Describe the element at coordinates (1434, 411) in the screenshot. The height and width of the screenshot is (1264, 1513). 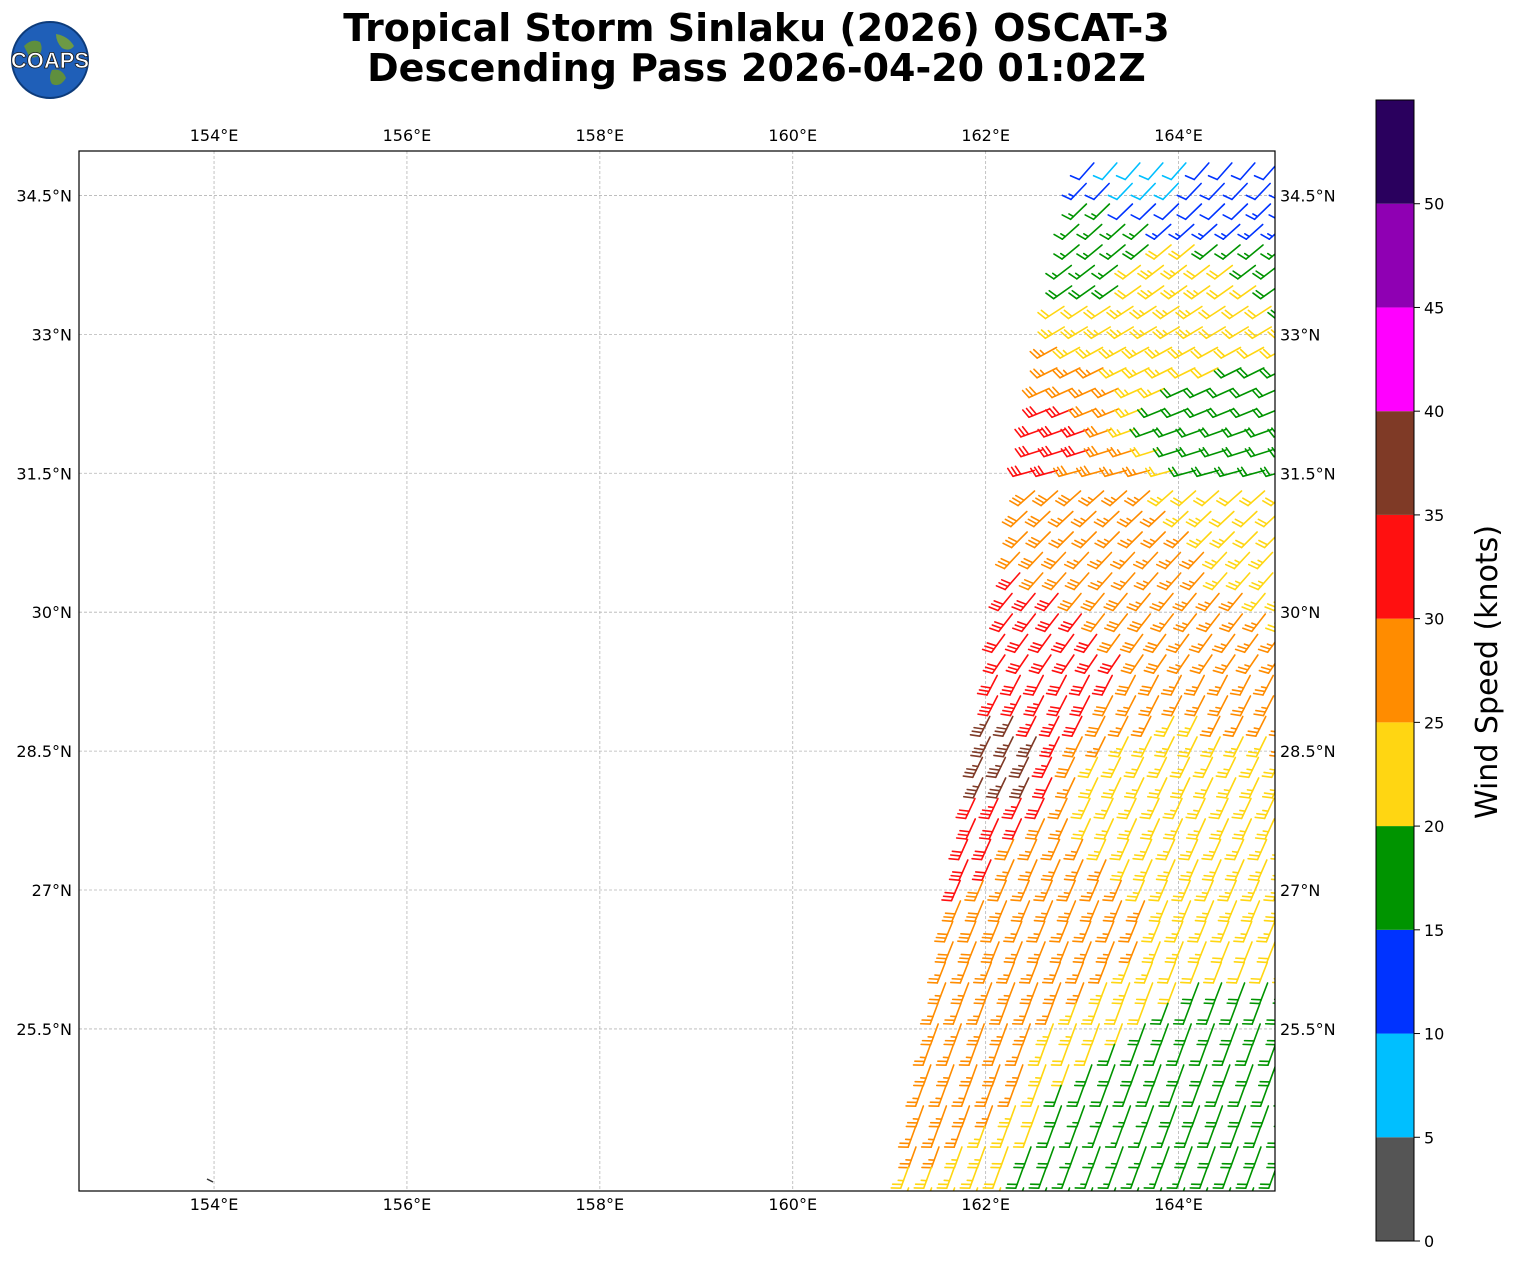
I see `colorbar-tick: 40` at that location.